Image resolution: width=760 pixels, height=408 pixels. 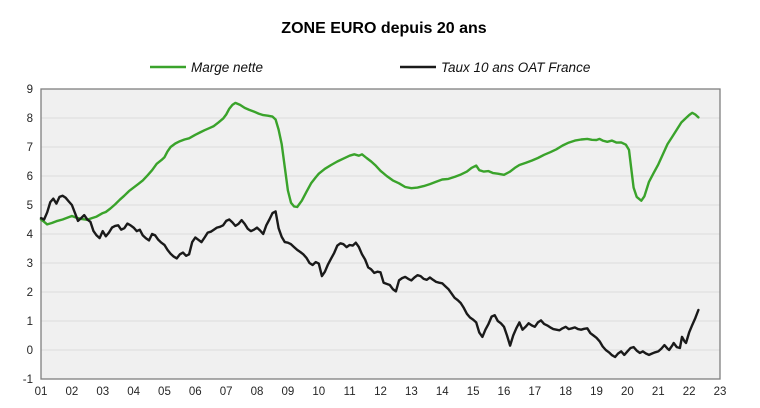 What do you see at coordinates (71, 392) in the screenshot?
I see `x-tick-label: 02` at bounding box center [71, 392].